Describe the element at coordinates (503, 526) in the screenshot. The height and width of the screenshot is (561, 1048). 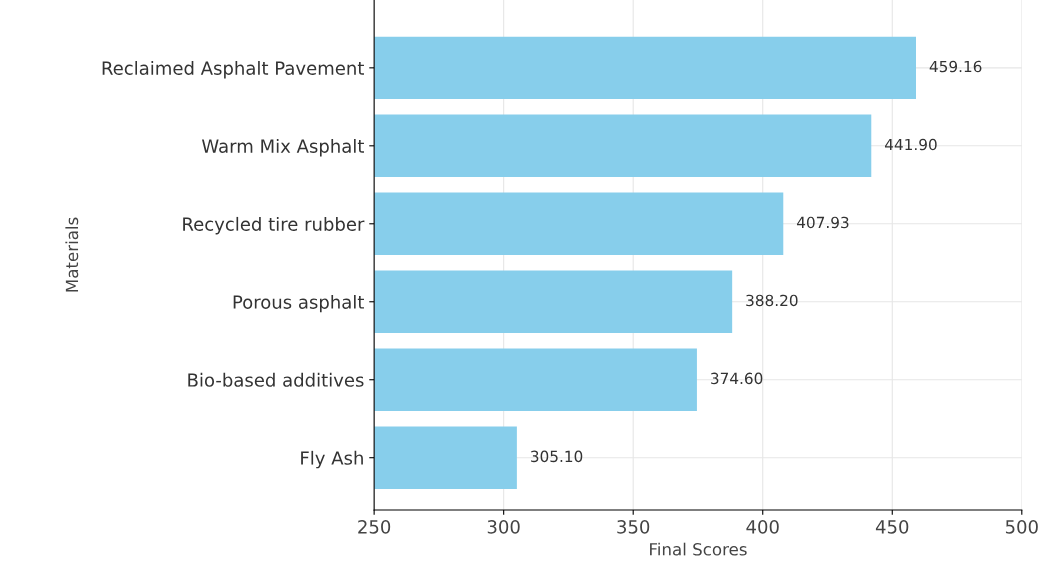
I see `x-tick-label: 300` at that location.